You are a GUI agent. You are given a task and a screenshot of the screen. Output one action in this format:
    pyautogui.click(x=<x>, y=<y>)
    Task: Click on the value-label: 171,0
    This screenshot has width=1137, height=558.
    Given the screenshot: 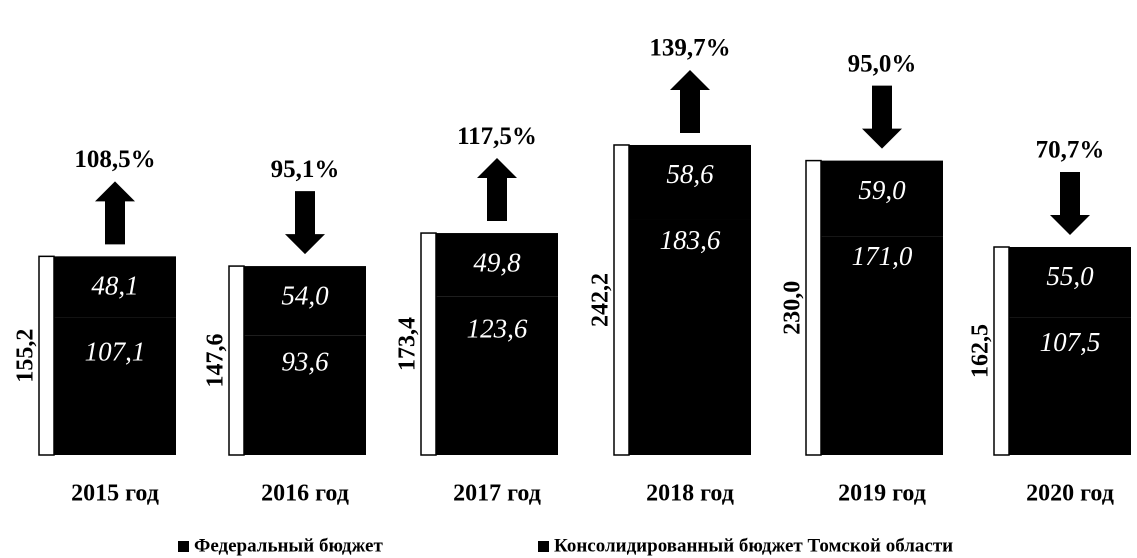 What is the action you would take?
    pyautogui.click(x=882, y=256)
    